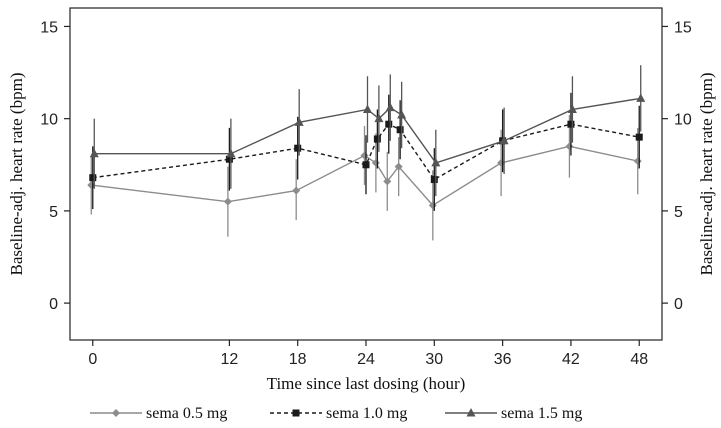  I want to click on y-tick-label-right: 0, so click(678, 304).